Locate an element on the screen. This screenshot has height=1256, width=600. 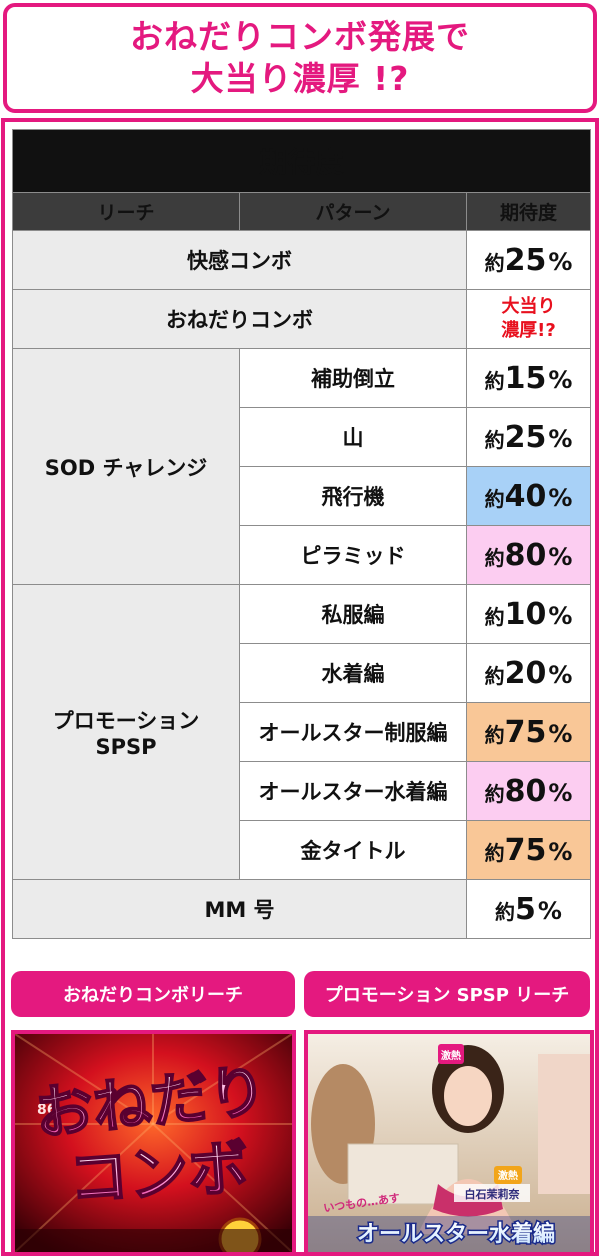
pattern-label: ピラミッド is located at coordinates (353, 555).